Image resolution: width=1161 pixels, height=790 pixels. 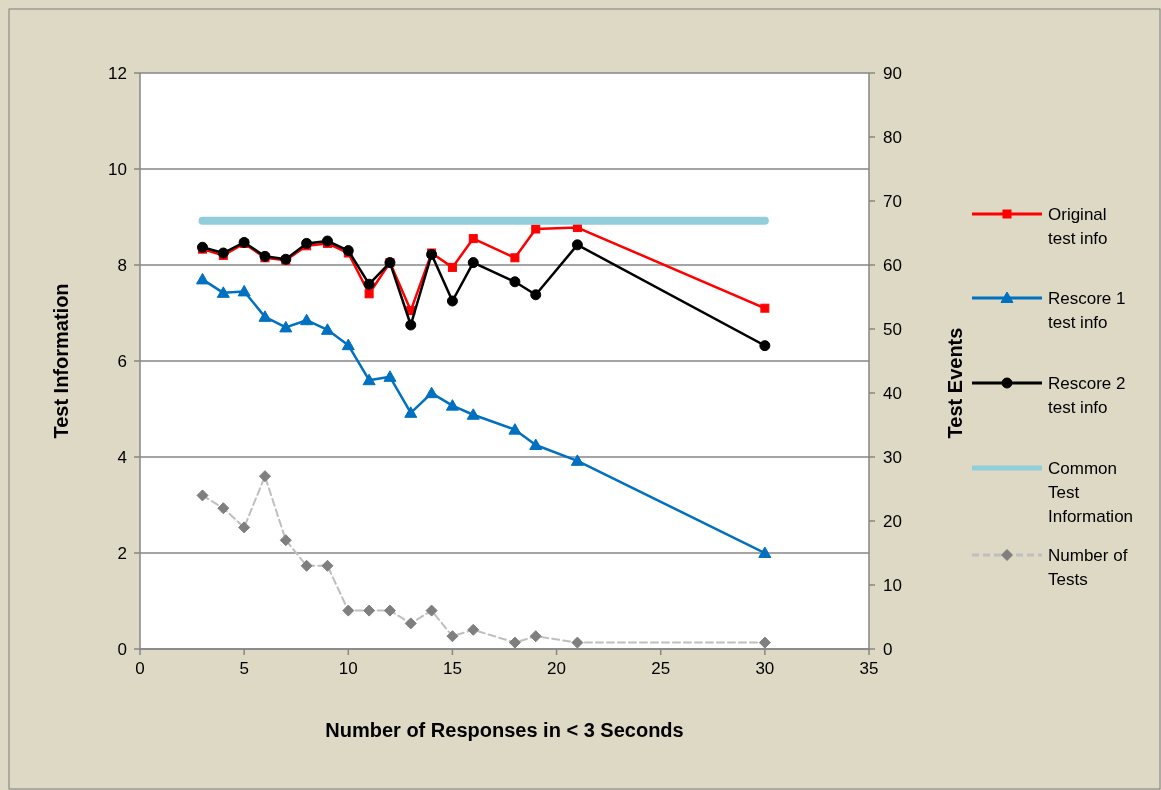 What do you see at coordinates (892, 265) in the screenshot?
I see `y2-tick-label: 60` at bounding box center [892, 265].